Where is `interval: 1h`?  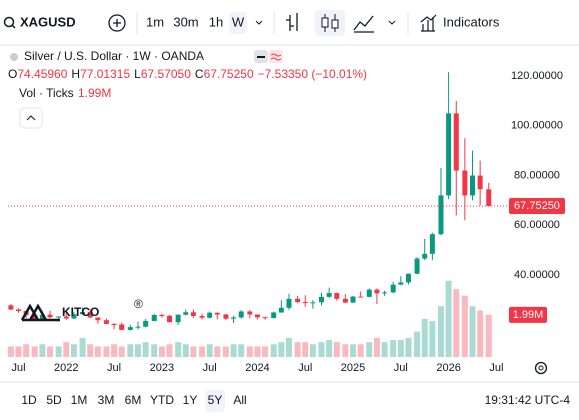
interval: 1h is located at coordinates (216, 21).